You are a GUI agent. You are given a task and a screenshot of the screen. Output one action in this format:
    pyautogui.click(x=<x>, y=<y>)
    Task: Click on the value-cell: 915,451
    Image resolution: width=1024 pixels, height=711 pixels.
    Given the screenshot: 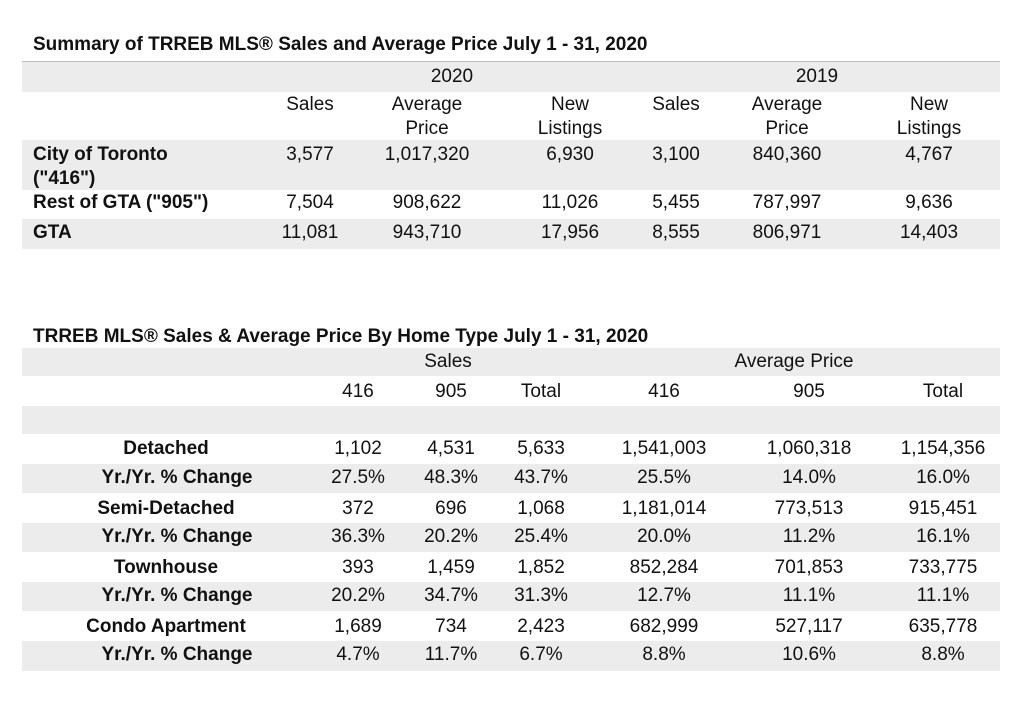 What is the action you would take?
    pyautogui.click(x=943, y=508)
    